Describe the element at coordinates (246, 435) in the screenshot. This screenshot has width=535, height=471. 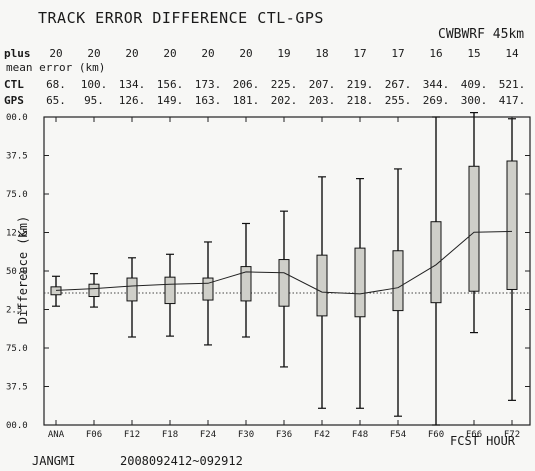
I see `x-tick-label: F30` at that location.